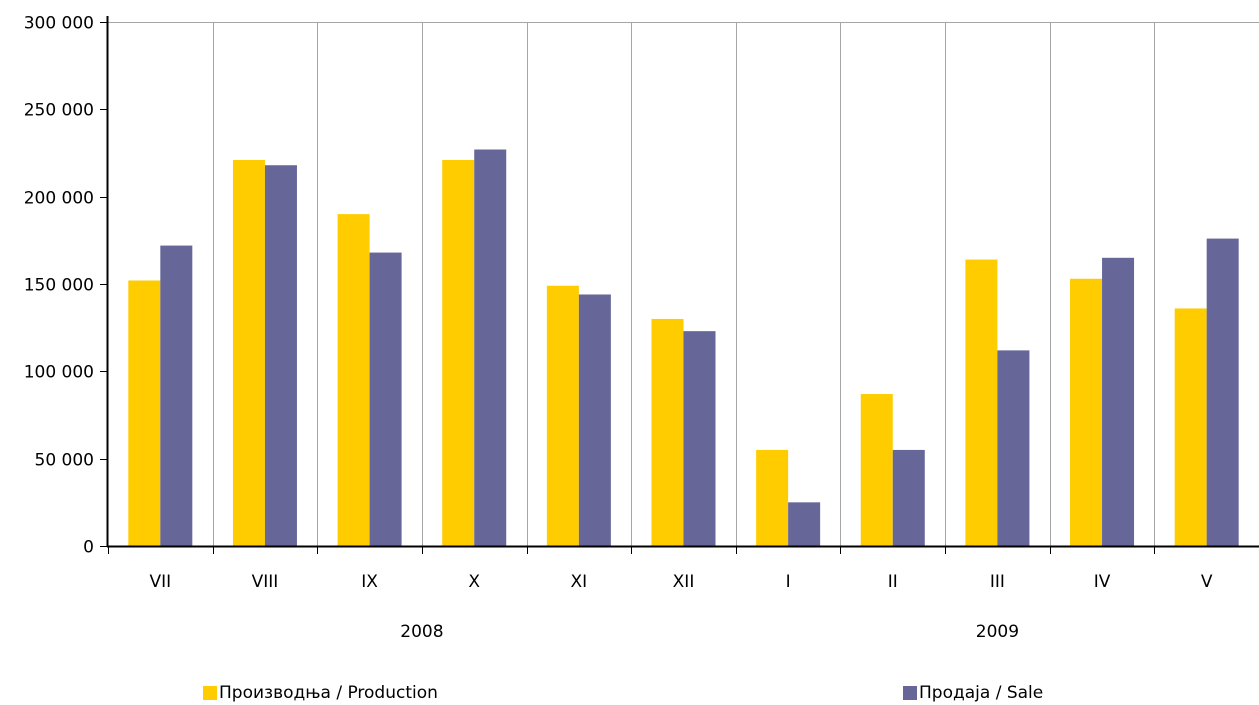 This screenshot has width=1259, height=705. I want to click on x-tick-label: IX, so click(369, 582).